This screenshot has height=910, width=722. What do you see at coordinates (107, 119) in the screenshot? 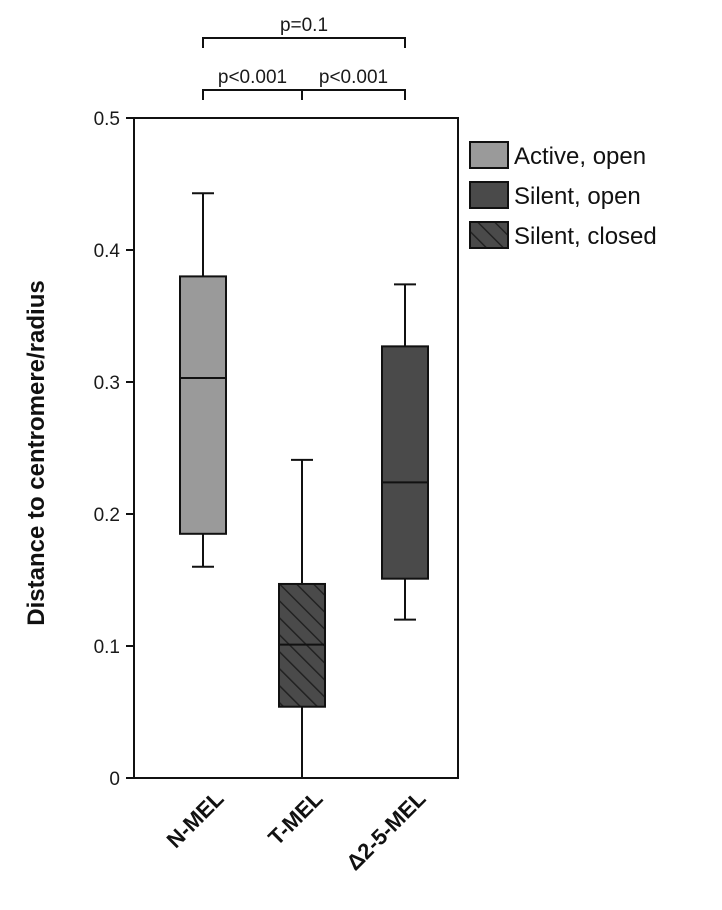
I see `y-tick-label: 0.5` at bounding box center [107, 119].